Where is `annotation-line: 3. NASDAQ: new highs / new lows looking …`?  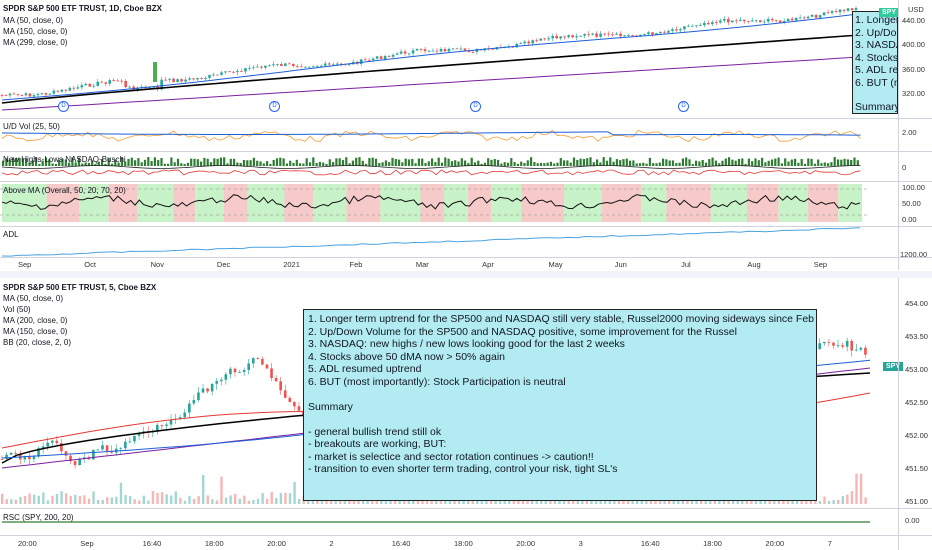
annotation-line: 3. NASDAQ: new highs / new lows looking … is located at coordinates (466, 344).